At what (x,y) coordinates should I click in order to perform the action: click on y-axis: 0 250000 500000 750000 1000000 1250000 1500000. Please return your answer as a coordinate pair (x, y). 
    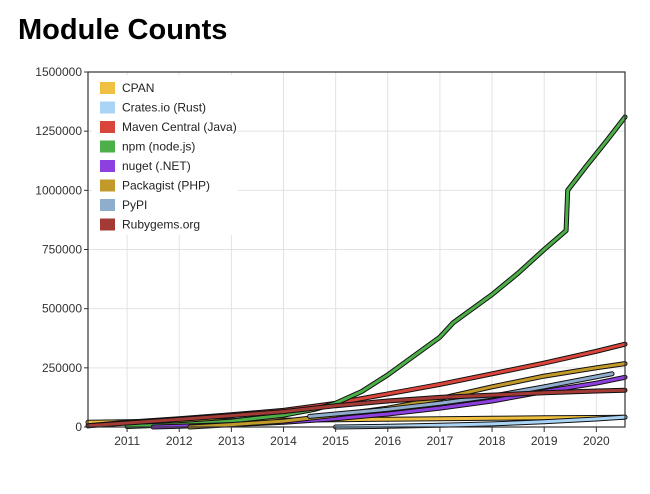
    Looking at the image, I should click on (61, 249).